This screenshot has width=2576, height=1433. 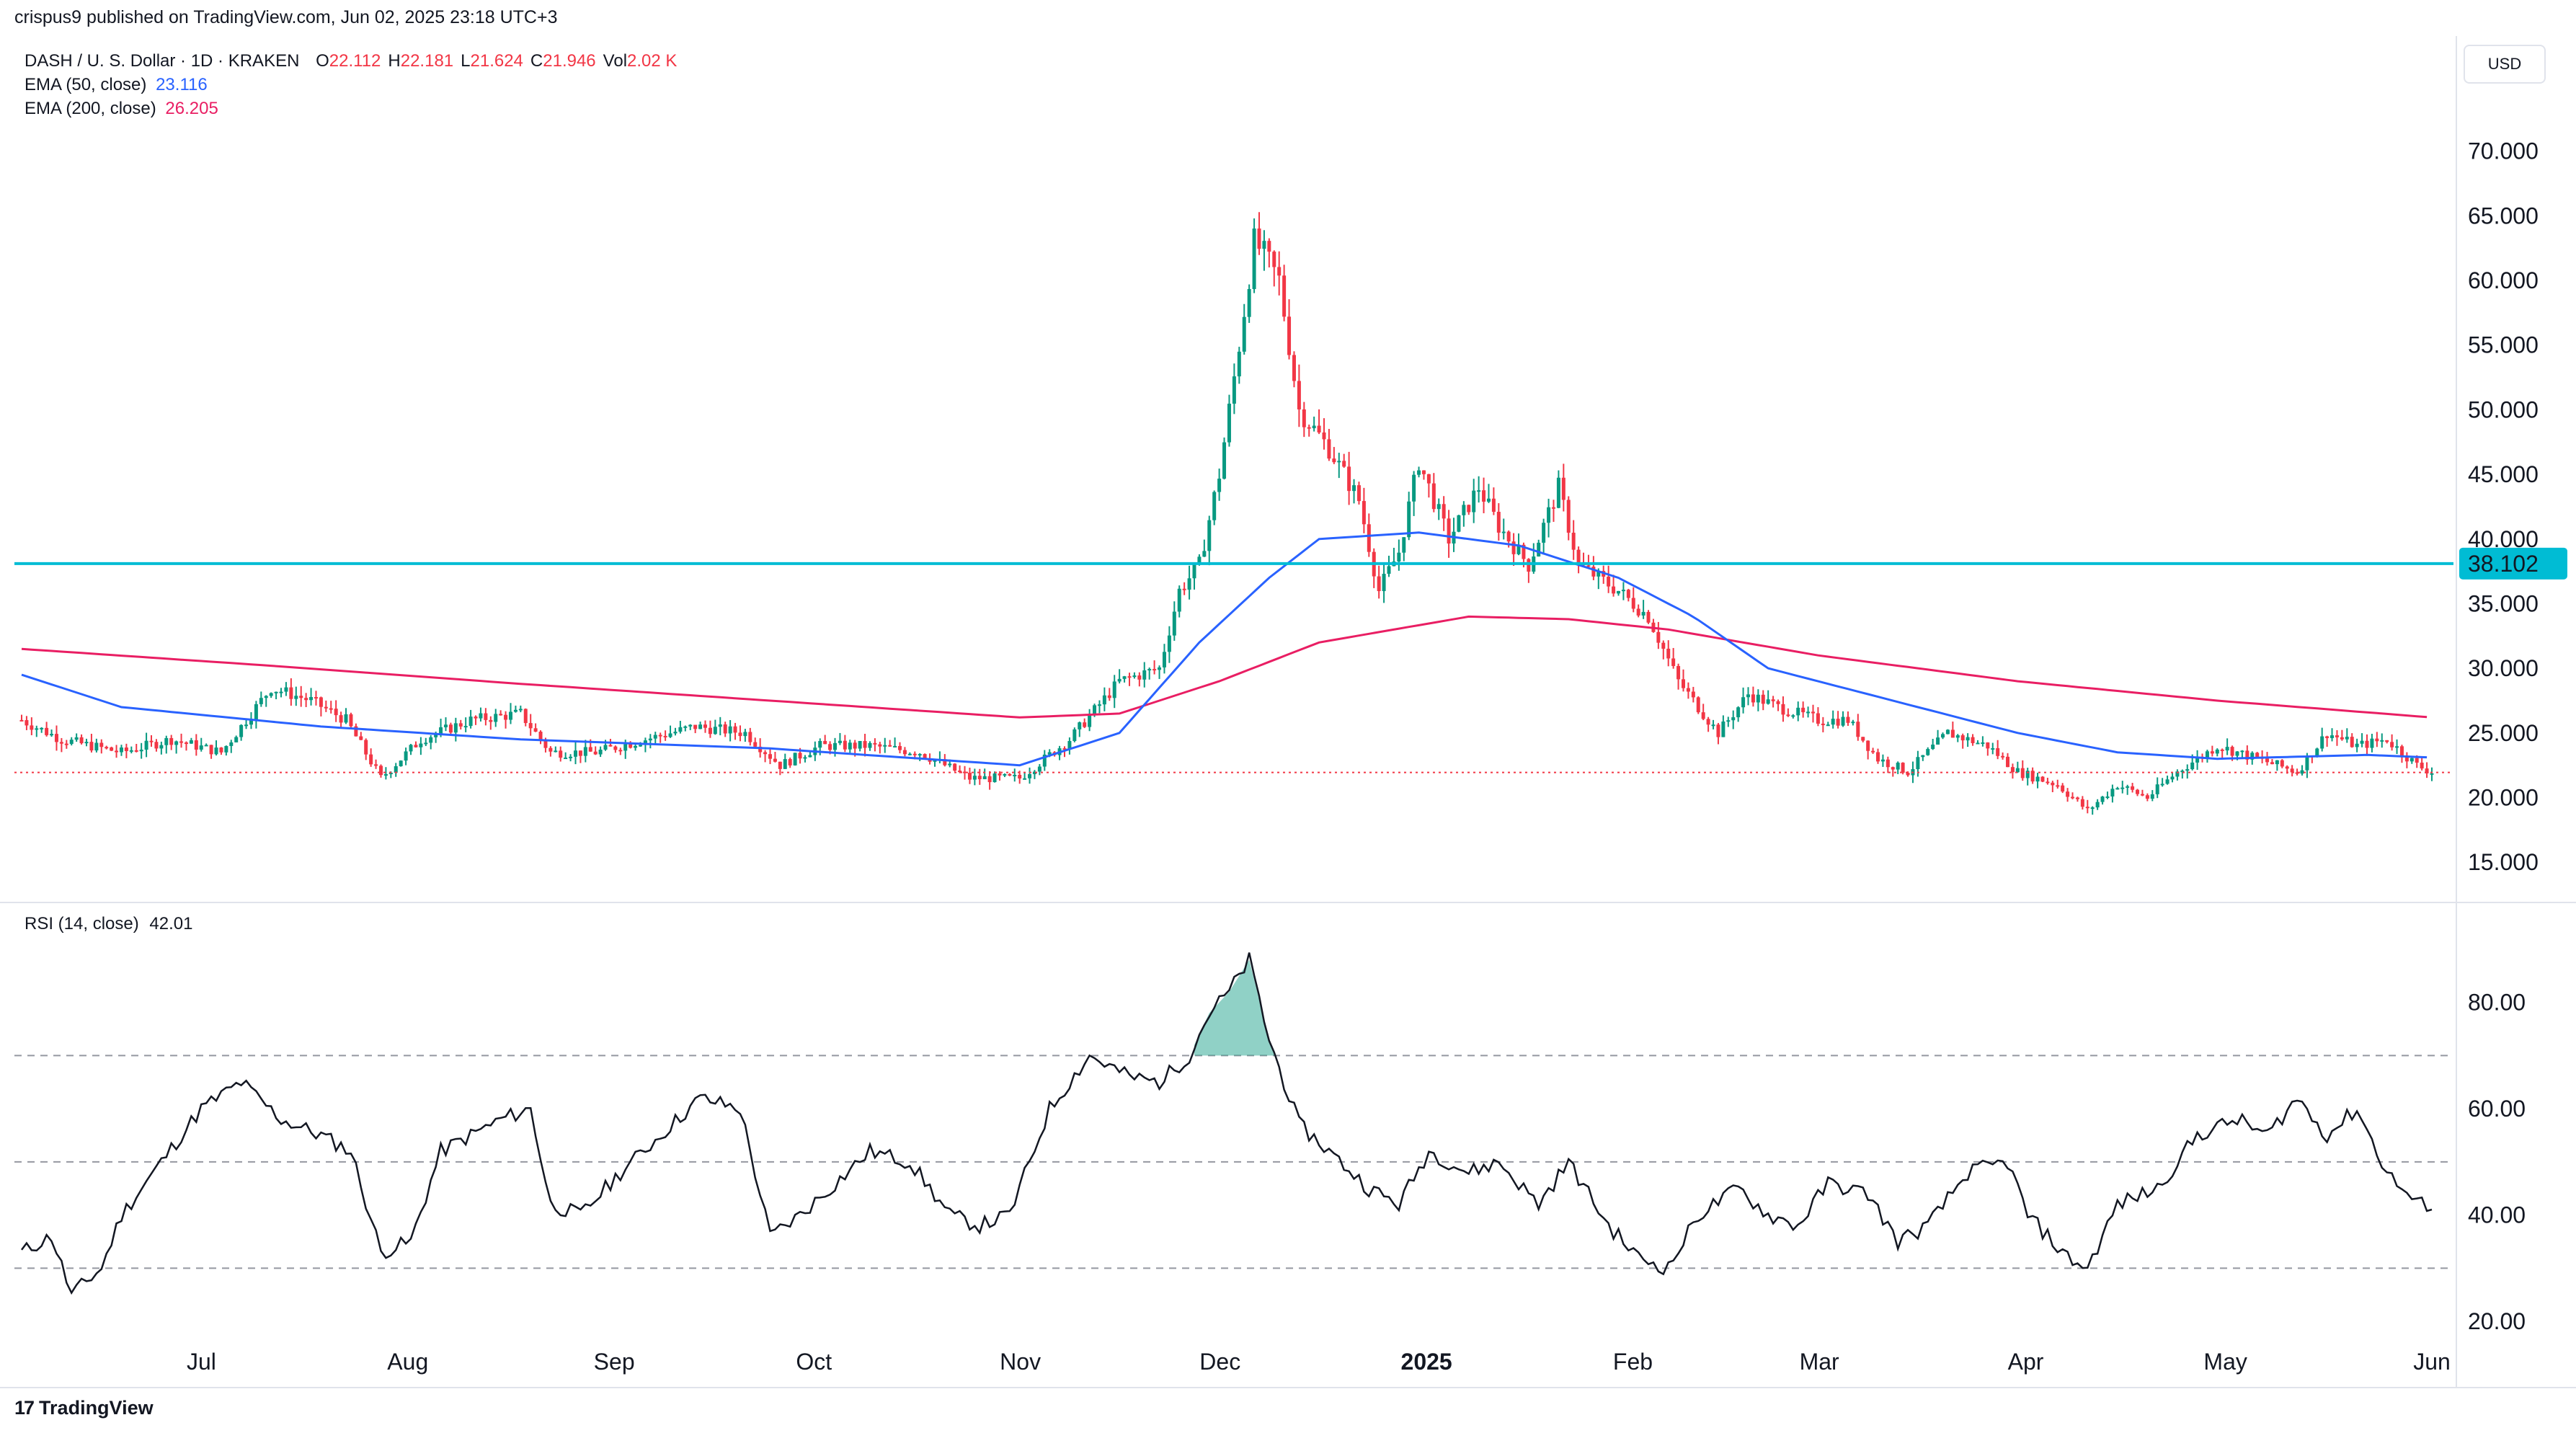 I want to click on footer-brand-text: TradingView, so click(x=96, y=1408).